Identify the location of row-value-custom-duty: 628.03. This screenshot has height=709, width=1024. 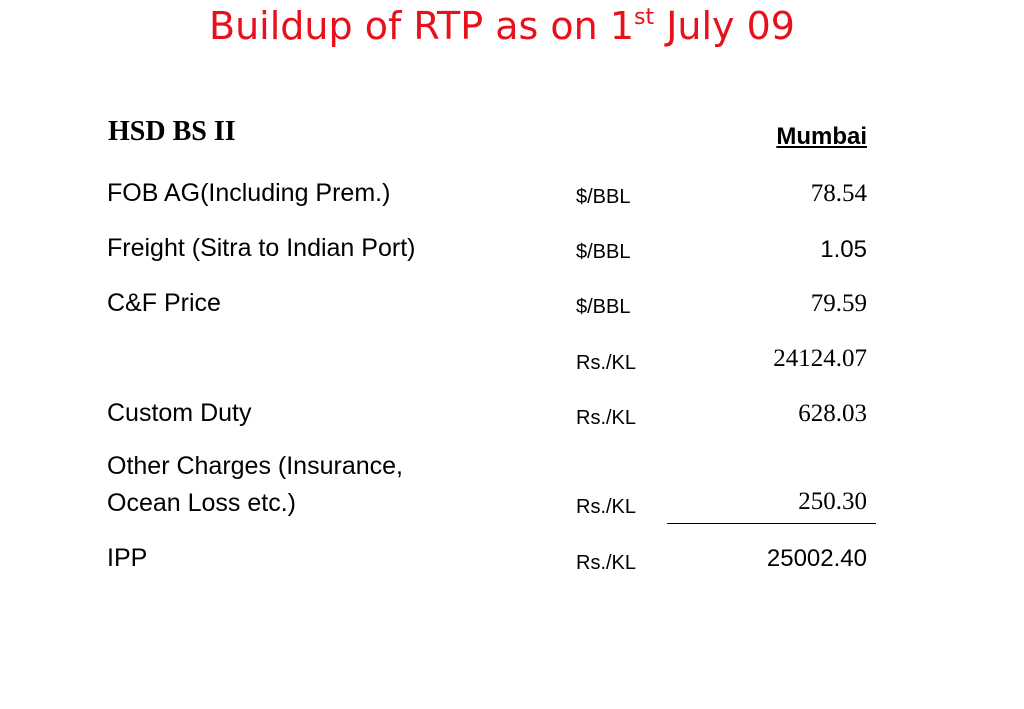
(832, 413).